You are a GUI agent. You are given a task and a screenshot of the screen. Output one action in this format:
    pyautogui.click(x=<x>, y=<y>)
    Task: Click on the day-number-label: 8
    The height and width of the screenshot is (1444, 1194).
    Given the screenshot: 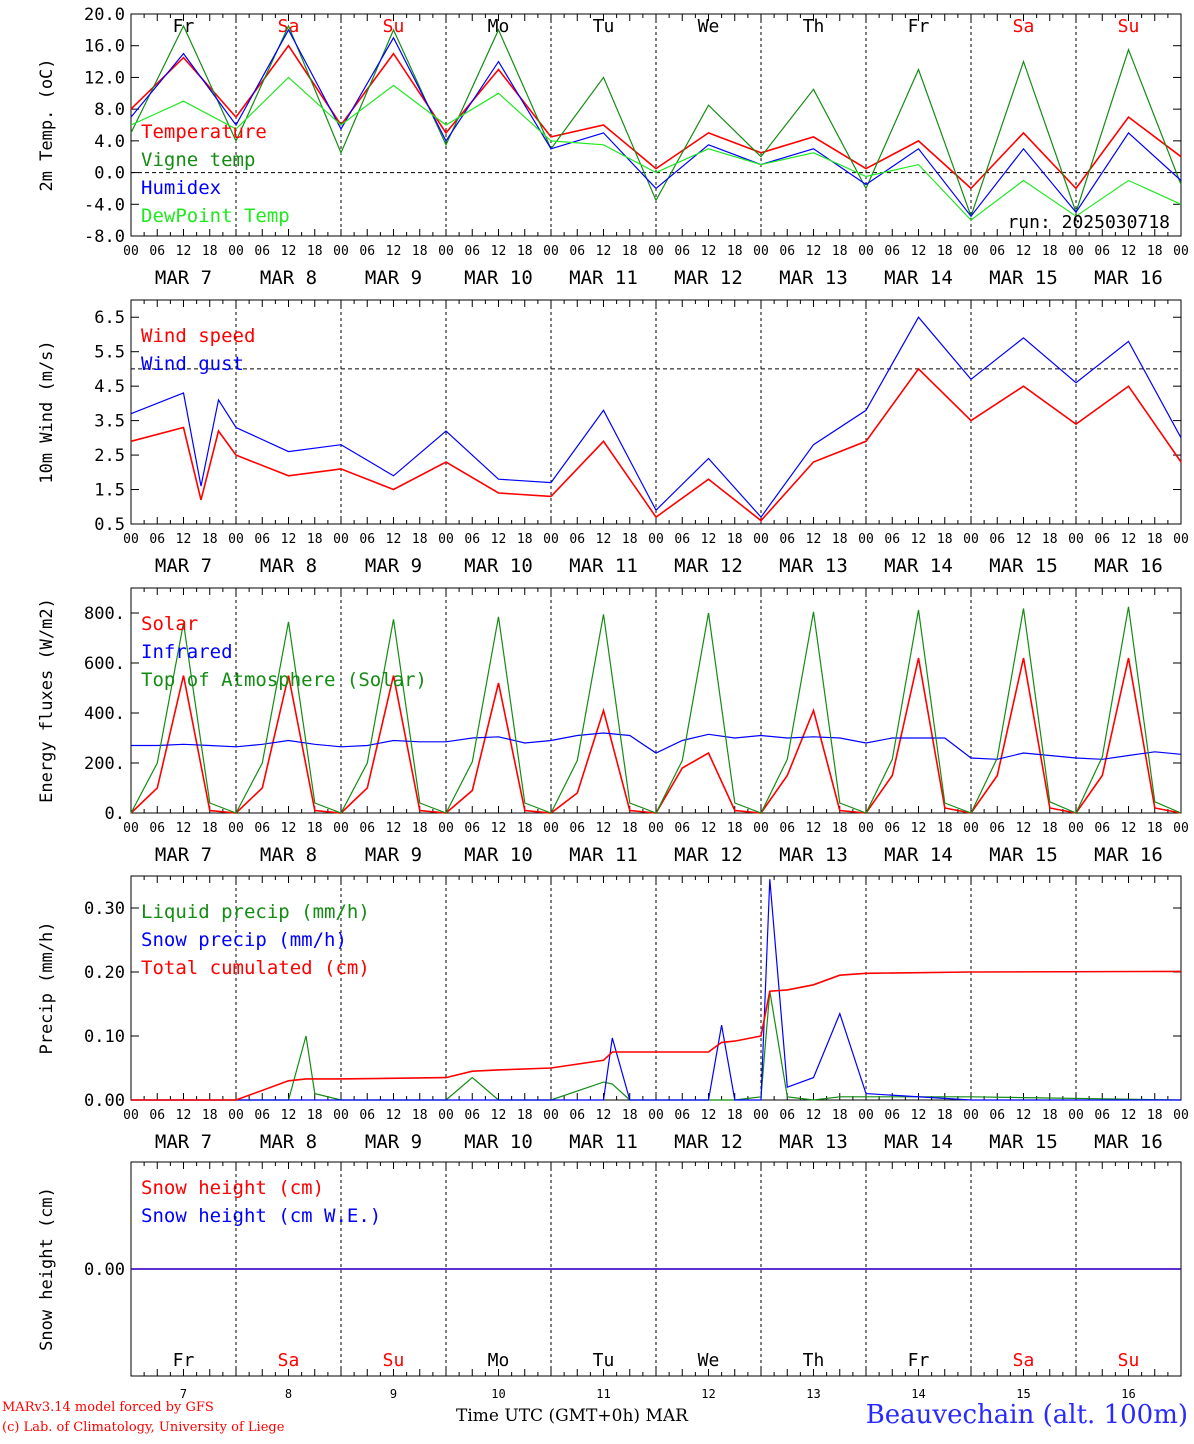 What is the action you would take?
    pyautogui.click(x=288, y=1394)
    